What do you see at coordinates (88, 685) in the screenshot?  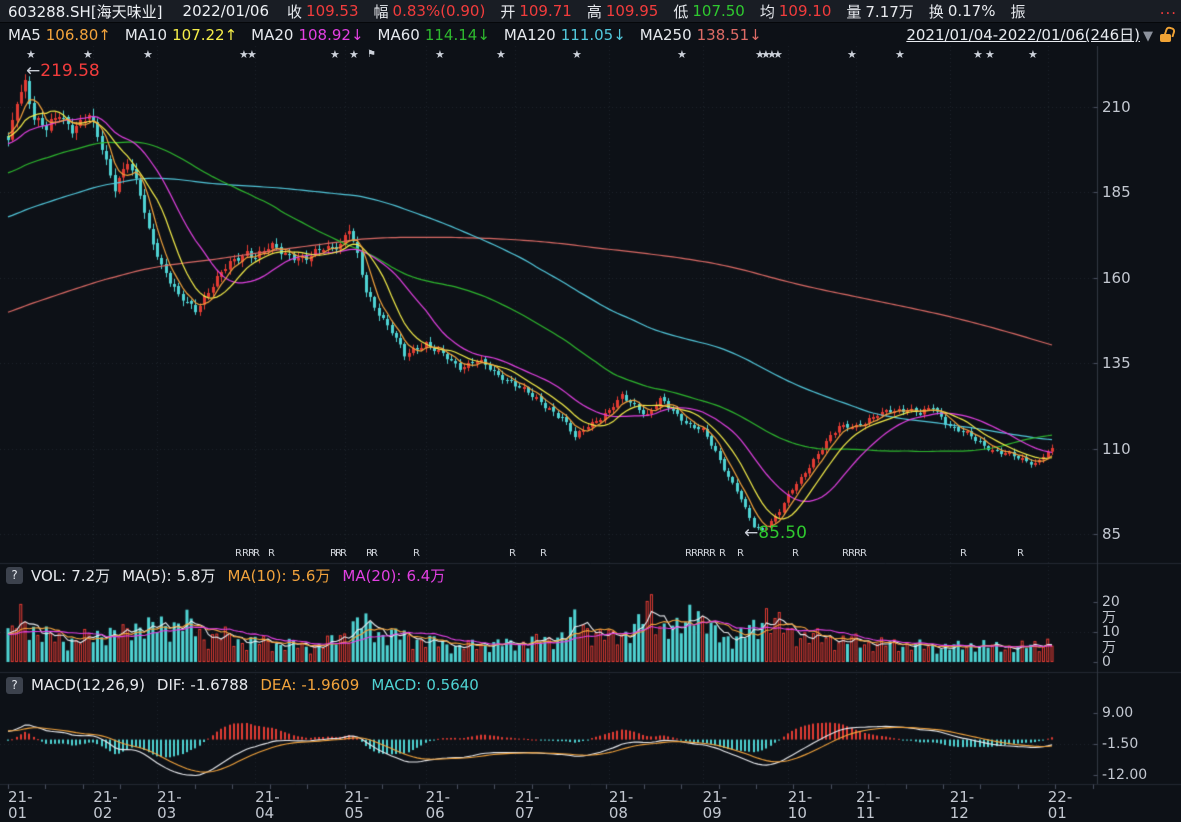 I see `macd-name: MACD(12,26,9)` at bounding box center [88, 685].